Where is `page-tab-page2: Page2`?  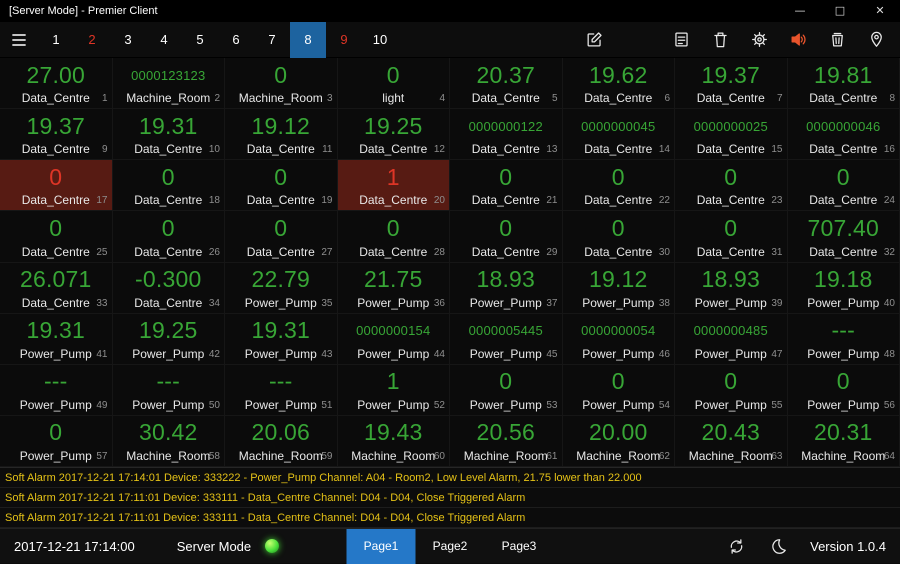
page-tab-page2: Page2 is located at coordinates (450, 546).